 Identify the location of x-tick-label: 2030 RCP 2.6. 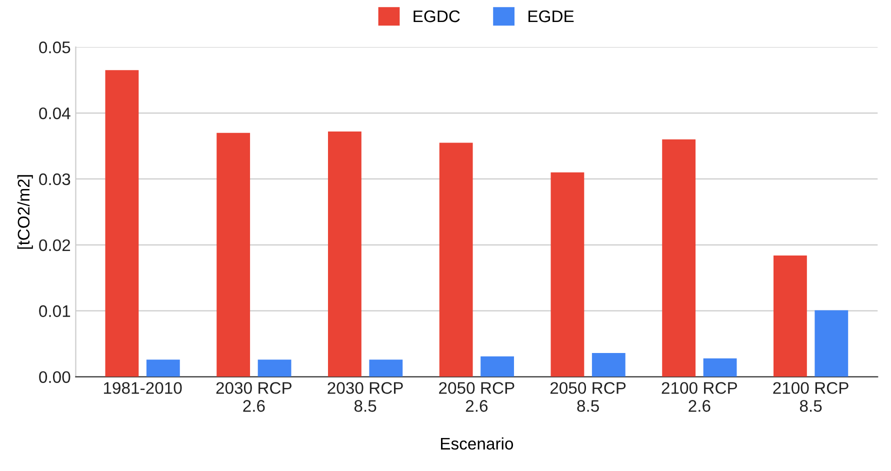
(254, 397).